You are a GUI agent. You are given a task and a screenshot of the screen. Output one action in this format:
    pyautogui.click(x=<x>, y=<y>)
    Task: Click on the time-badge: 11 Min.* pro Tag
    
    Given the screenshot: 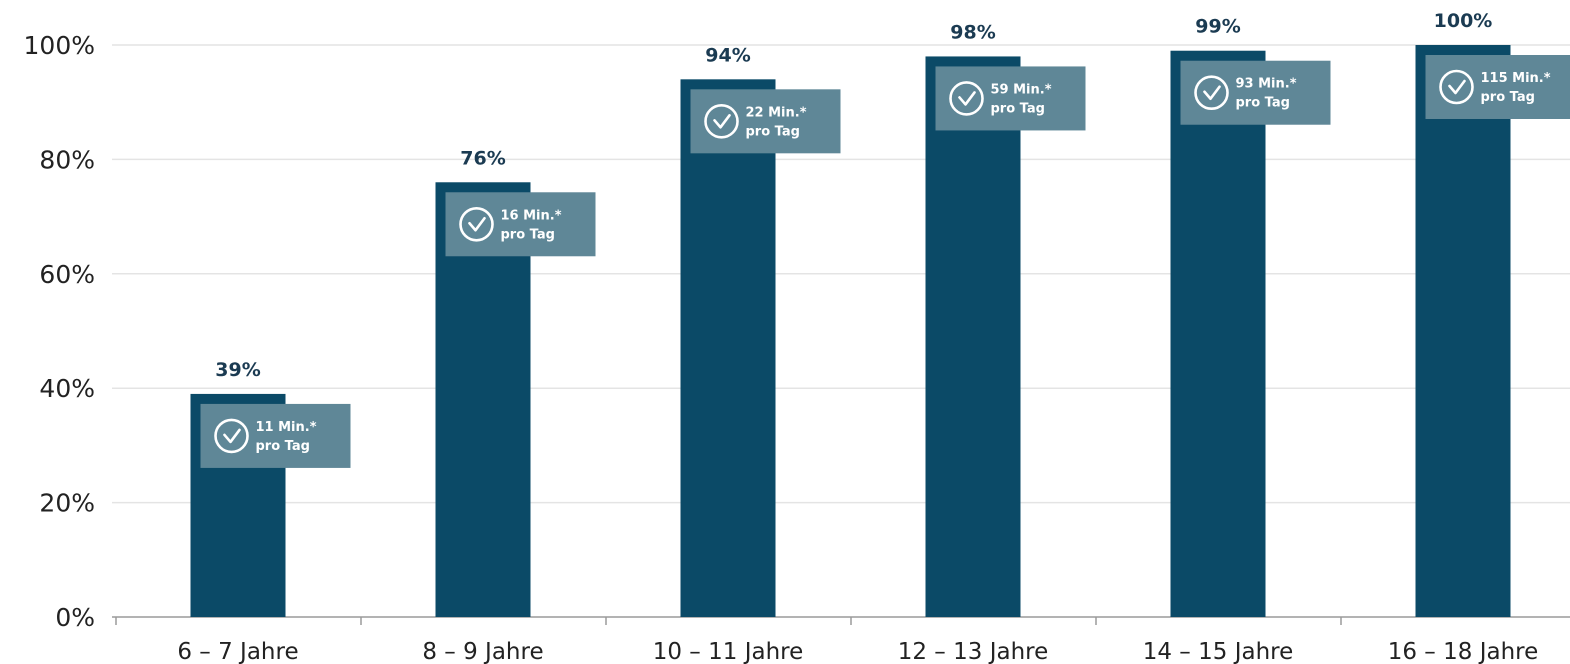 What is the action you would take?
    pyautogui.click(x=275, y=435)
    